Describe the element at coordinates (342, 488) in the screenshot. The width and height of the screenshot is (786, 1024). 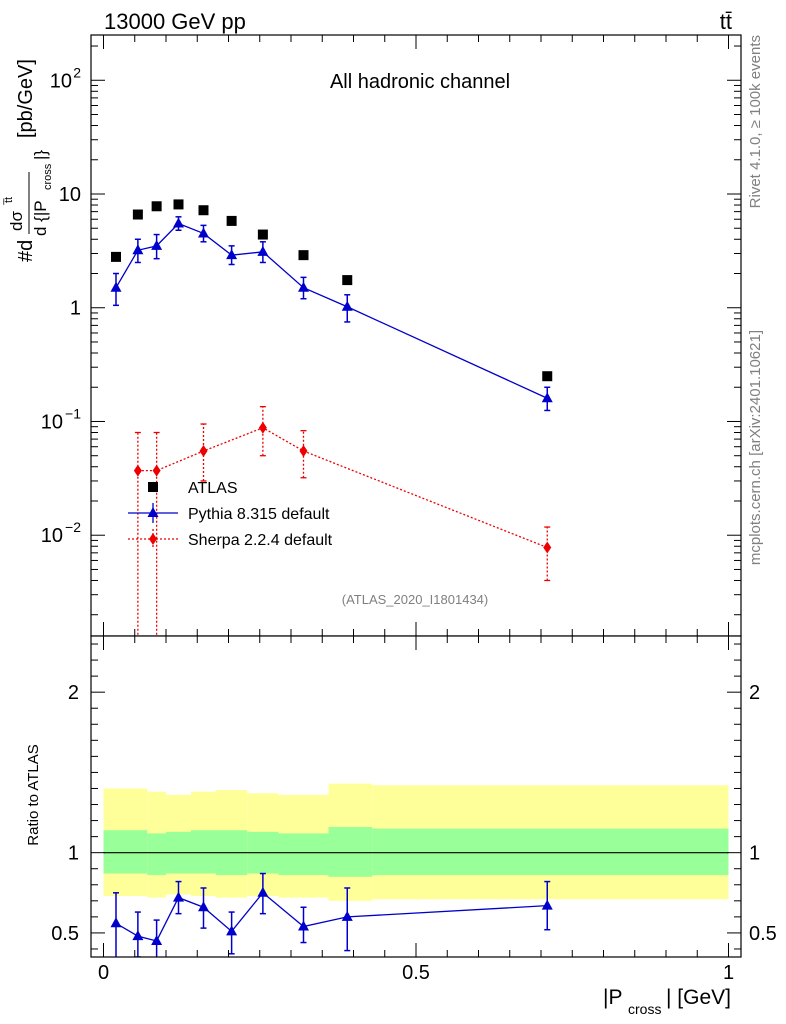
I see `sherpa-line` at that location.